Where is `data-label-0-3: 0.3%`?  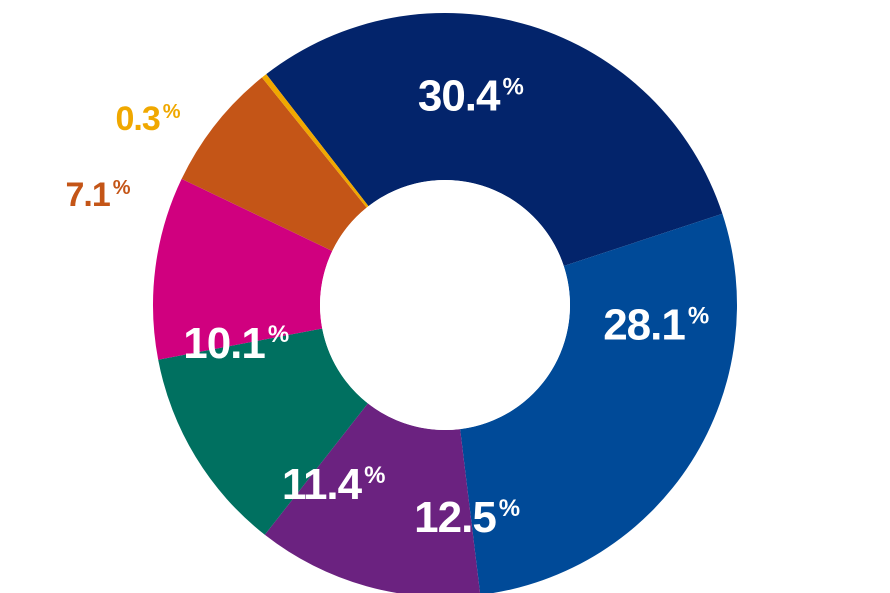 data-label-0-3: 0.3% is located at coordinates (147, 119).